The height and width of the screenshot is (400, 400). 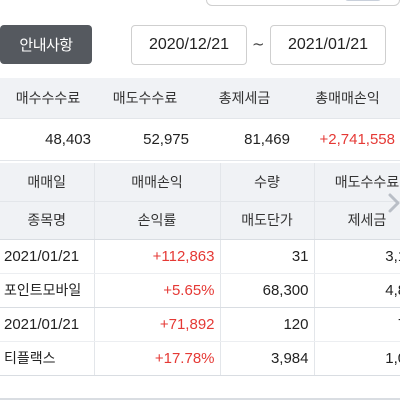 What do you see at coordinates (48, 98) in the screenshot?
I see `summary-header-buy-fee: 매수수수료` at bounding box center [48, 98].